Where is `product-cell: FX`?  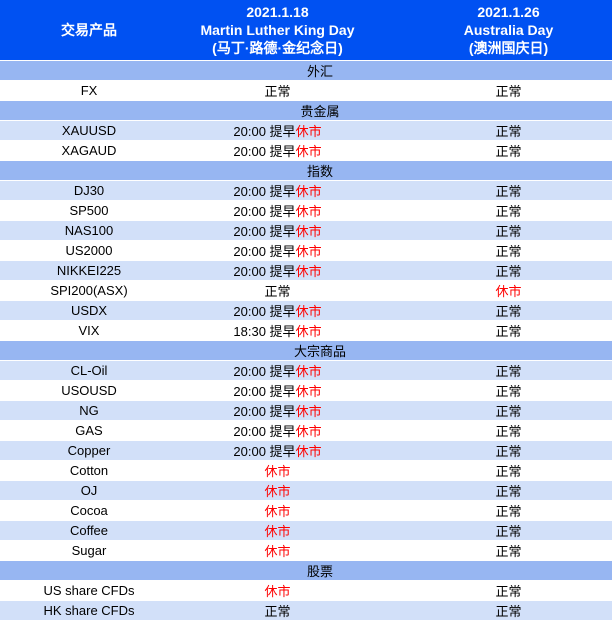
product-cell: FX is located at coordinates (89, 90).